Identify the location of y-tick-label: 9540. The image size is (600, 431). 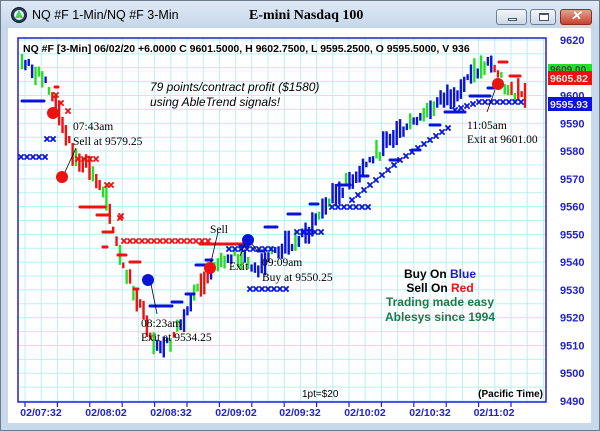
(572, 263).